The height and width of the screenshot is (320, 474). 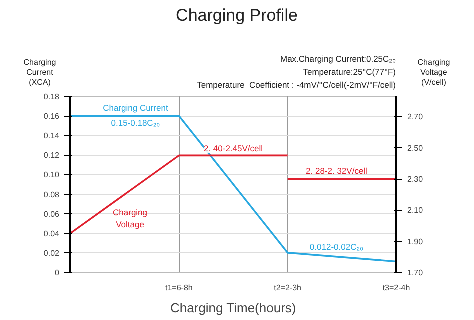 What do you see at coordinates (52, 253) in the screenshot?
I see `y-tick-label: 0.02` at bounding box center [52, 253].